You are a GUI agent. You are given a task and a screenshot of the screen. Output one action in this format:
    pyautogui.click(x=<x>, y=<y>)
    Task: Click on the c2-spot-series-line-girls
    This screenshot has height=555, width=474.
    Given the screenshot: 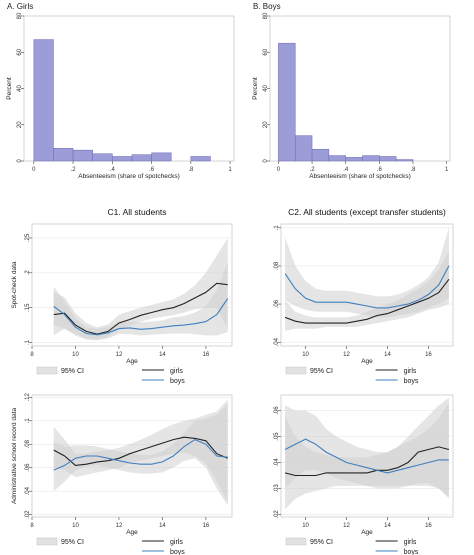 What is the action you would take?
    pyautogui.click(x=367, y=301)
    